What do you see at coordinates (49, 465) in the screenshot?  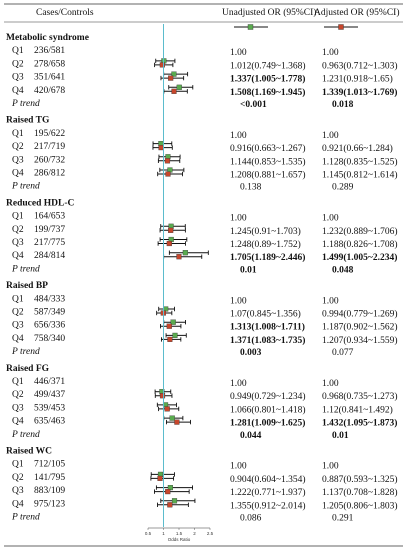 I see `row-cases-controls: 712/105` at bounding box center [49, 465].